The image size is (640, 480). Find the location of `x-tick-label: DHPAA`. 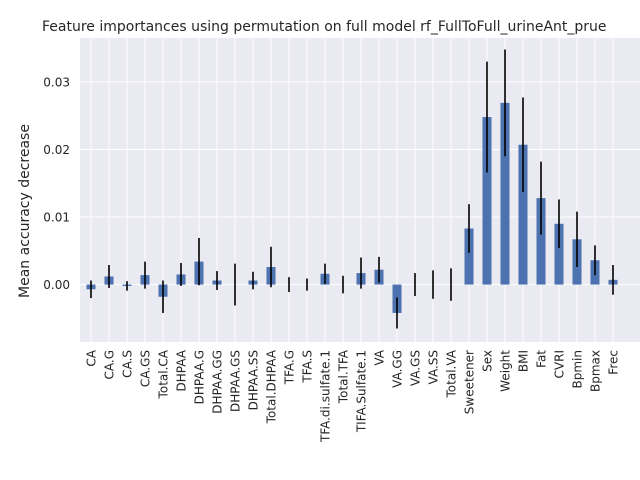

x-tick-label: DHPAA is located at coordinates (182, 370).